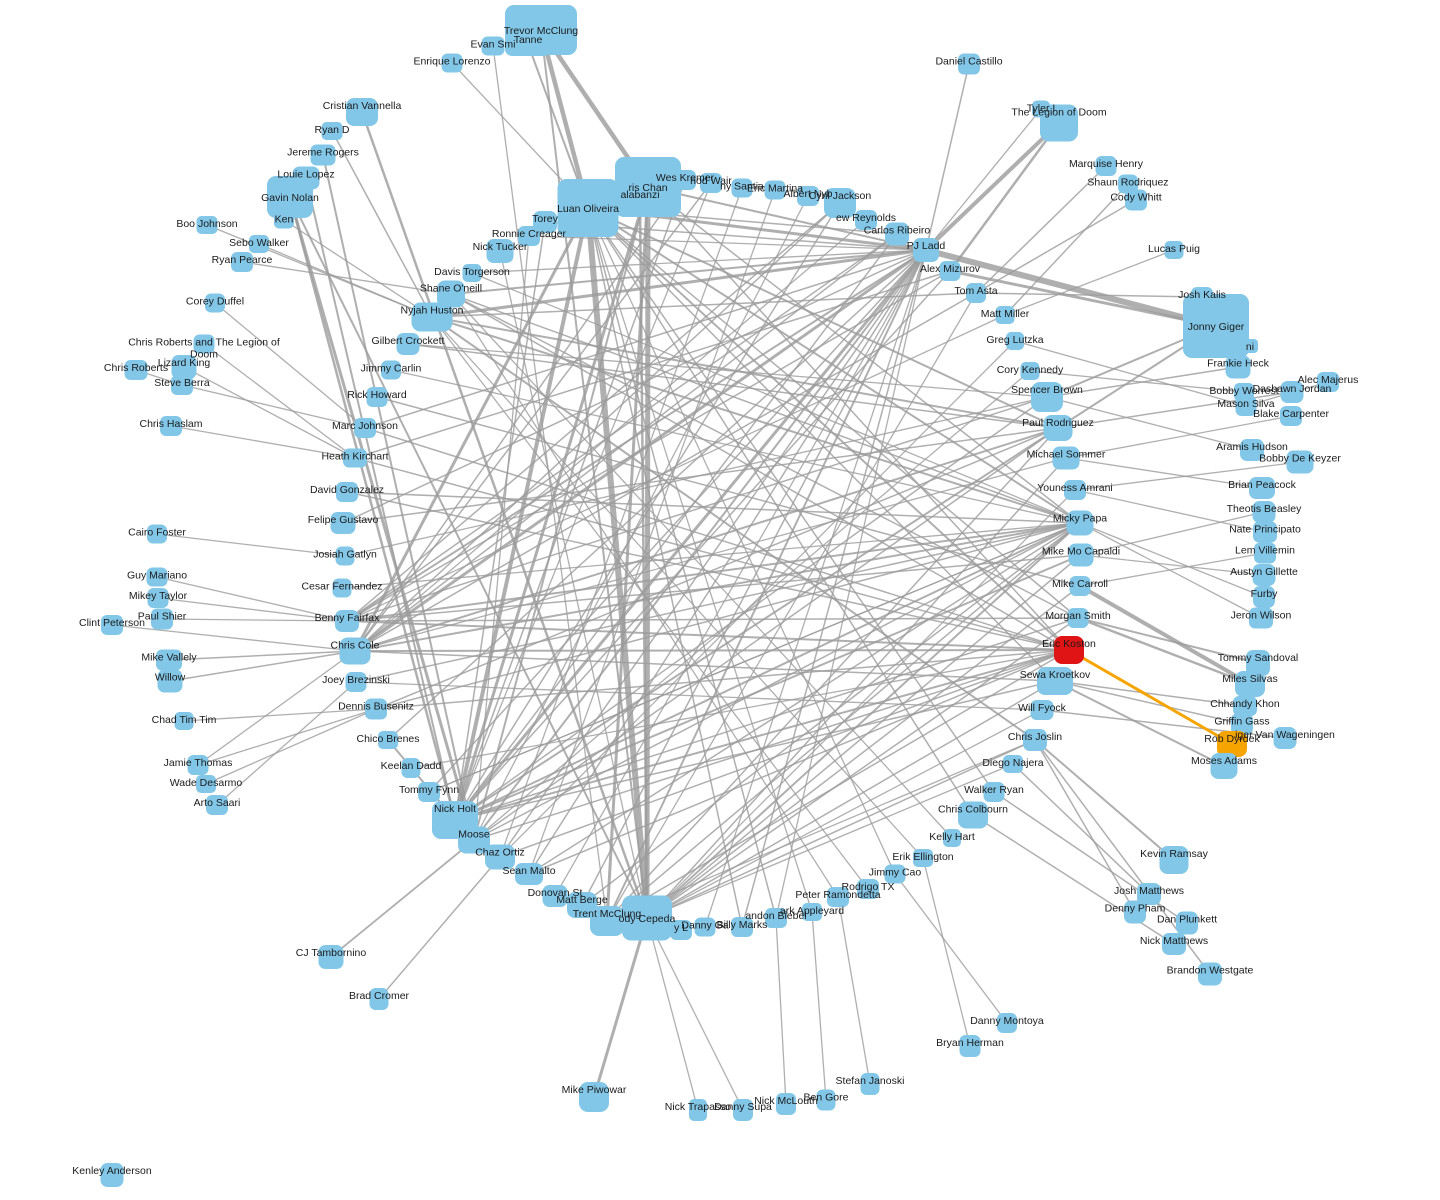  I want to click on node-matt-miller, so click(1005, 315).